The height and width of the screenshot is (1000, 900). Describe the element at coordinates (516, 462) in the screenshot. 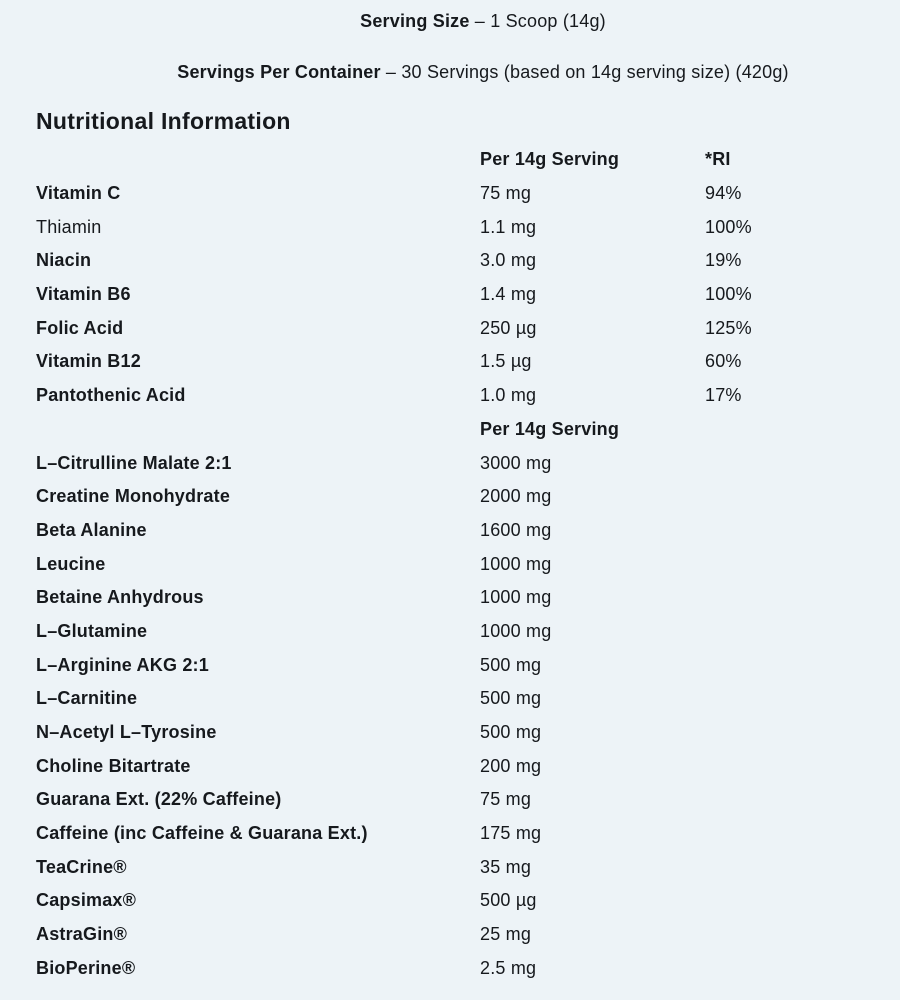

I see `nutrient-amount: 3000 mg` at that location.